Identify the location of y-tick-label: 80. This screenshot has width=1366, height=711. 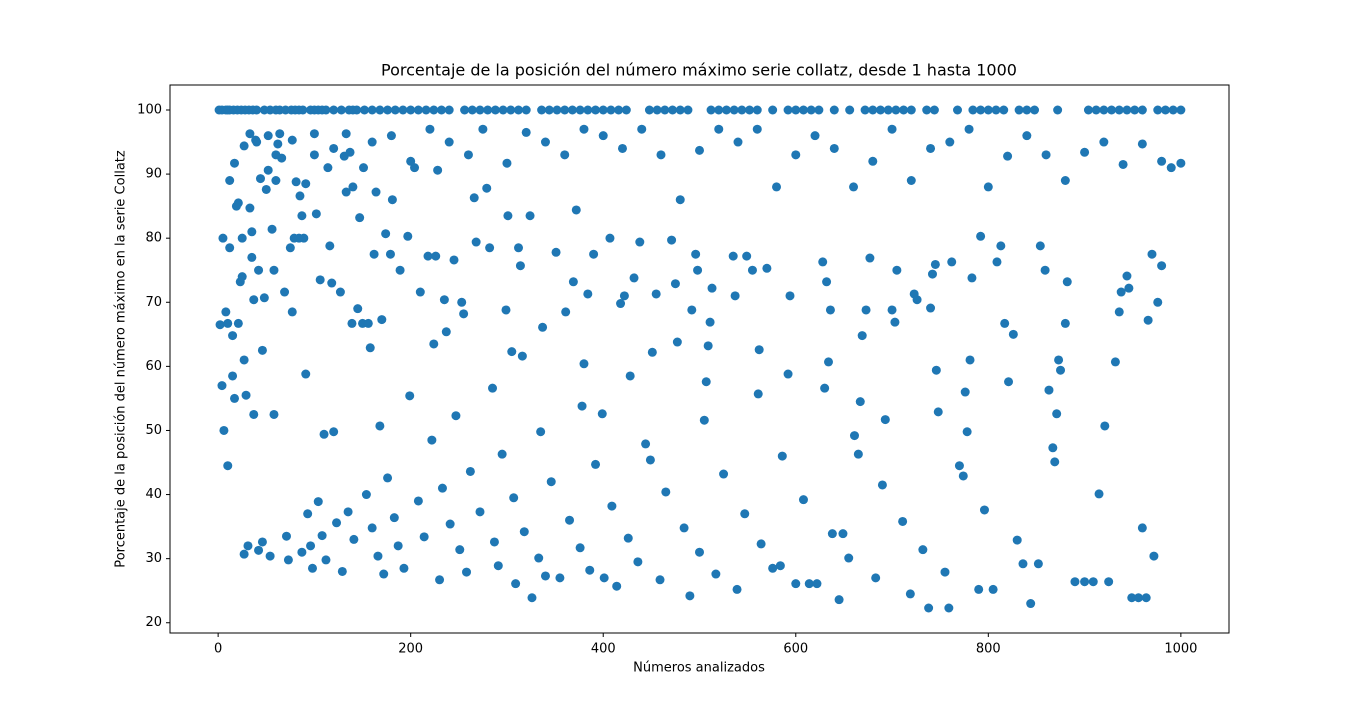
(153, 238).